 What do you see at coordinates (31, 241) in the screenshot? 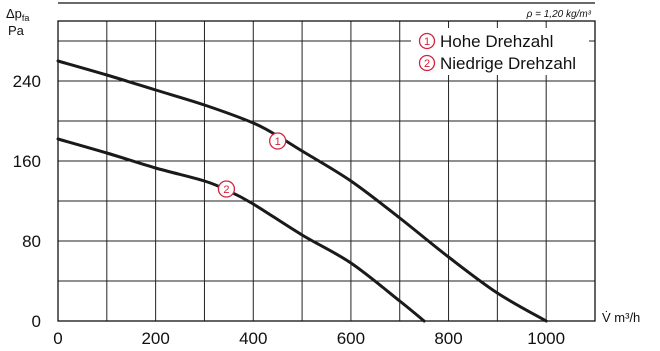
I see `y-tick-label-80: 80` at bounding box center [31, 241].